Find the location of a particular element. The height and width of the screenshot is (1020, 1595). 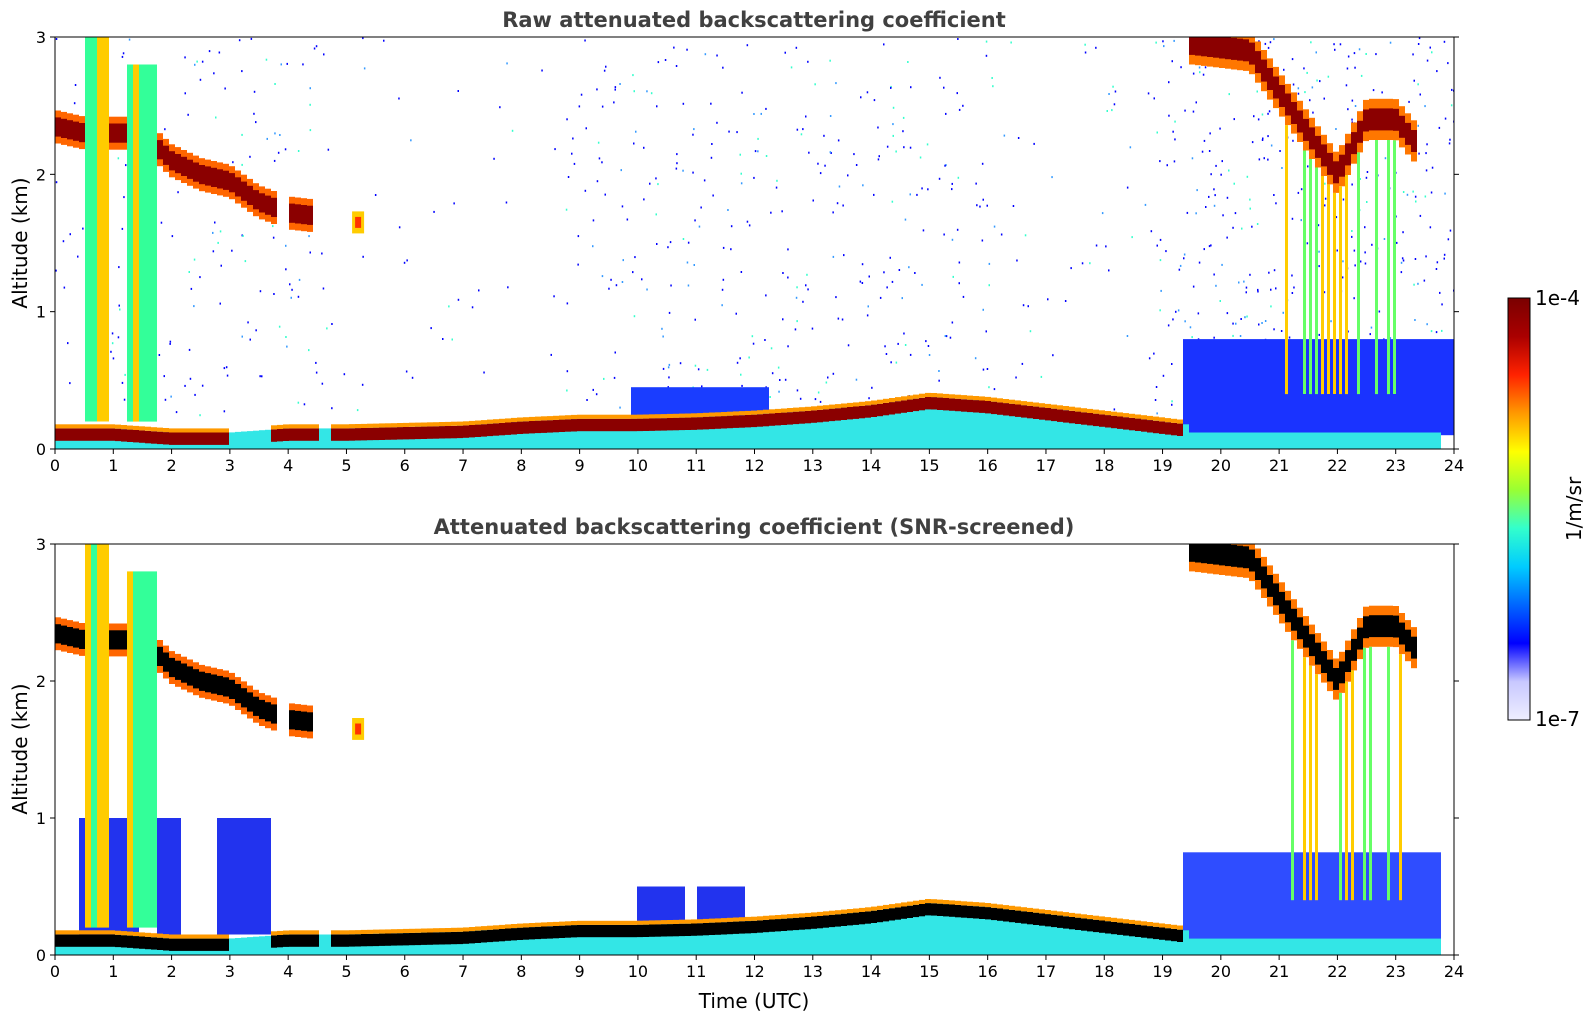

x-tick-label: 6 is located at coordinates (405, 465).